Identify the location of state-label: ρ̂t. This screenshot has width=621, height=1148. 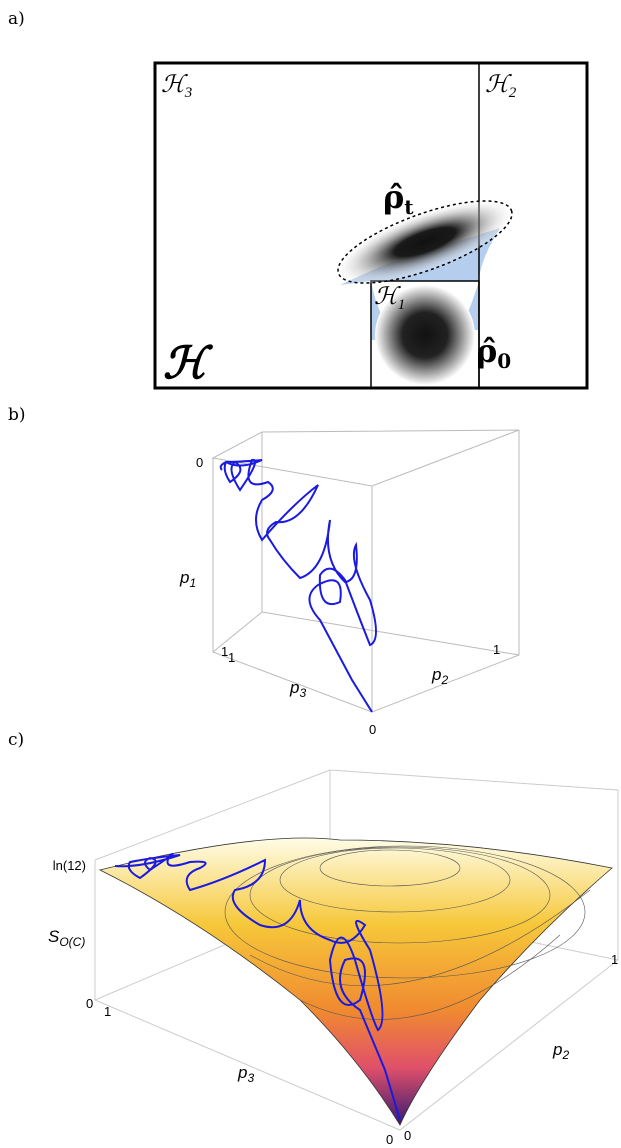
(398, 198).